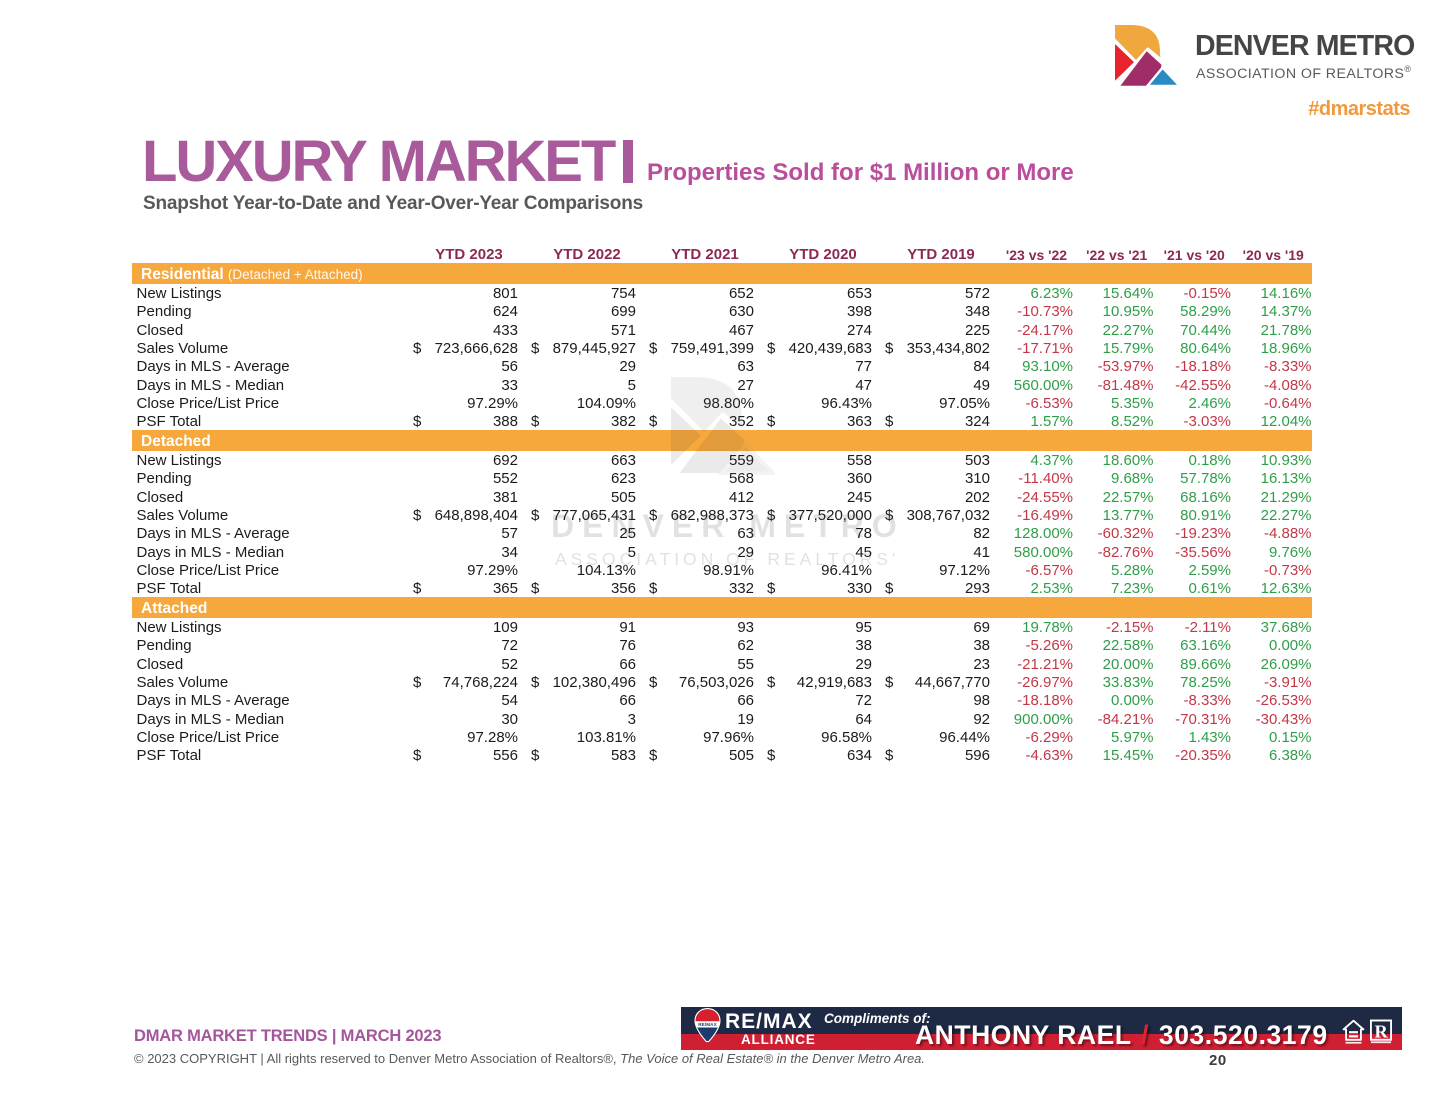 This screenshot has height=1114, width=1441. Describe the element at coordinates (1382, 1031) in the screenshot. I see `svg-text: R` at that location.